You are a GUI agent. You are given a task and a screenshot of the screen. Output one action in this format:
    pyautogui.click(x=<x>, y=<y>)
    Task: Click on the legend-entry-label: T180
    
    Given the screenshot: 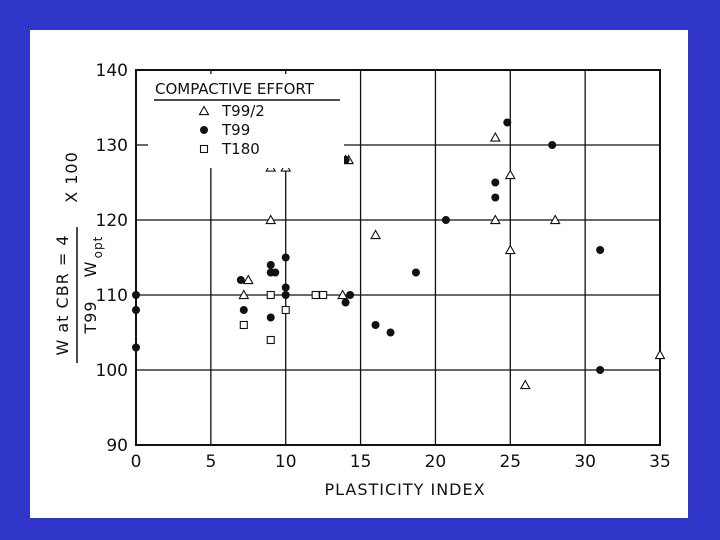 What is the action you would take?
    pyautogui.click(x=240, y=149)
    